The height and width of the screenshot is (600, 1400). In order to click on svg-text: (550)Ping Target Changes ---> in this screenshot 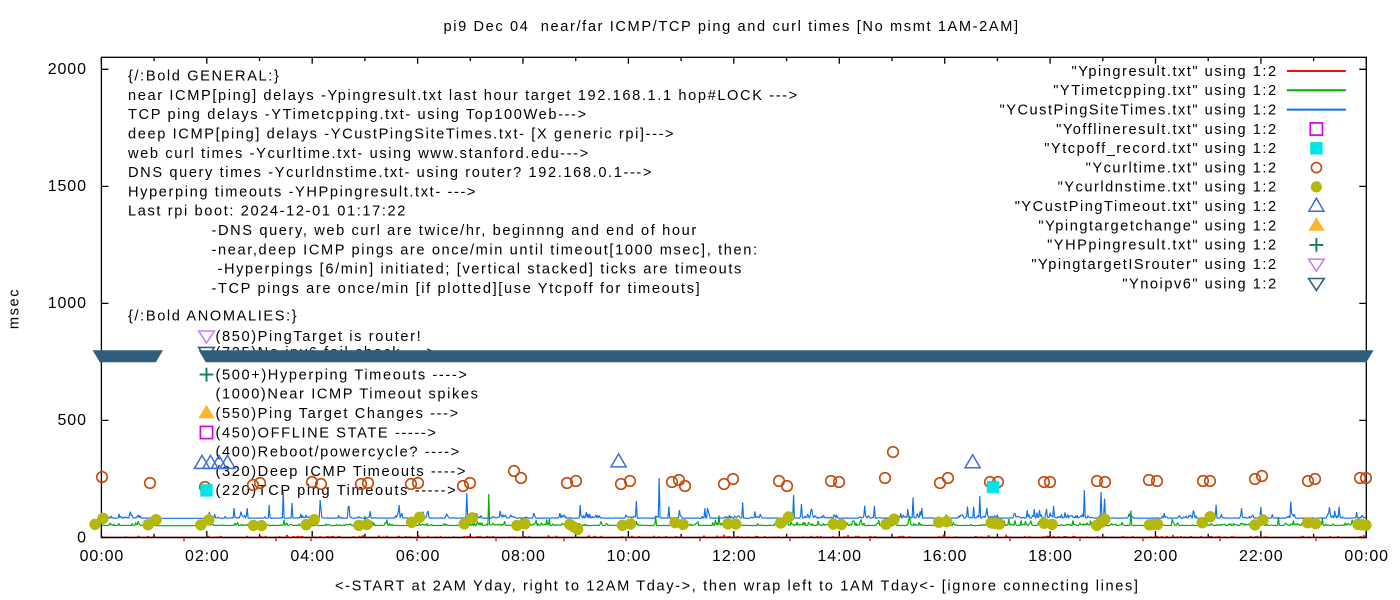, I will do `click(338, 414)`.